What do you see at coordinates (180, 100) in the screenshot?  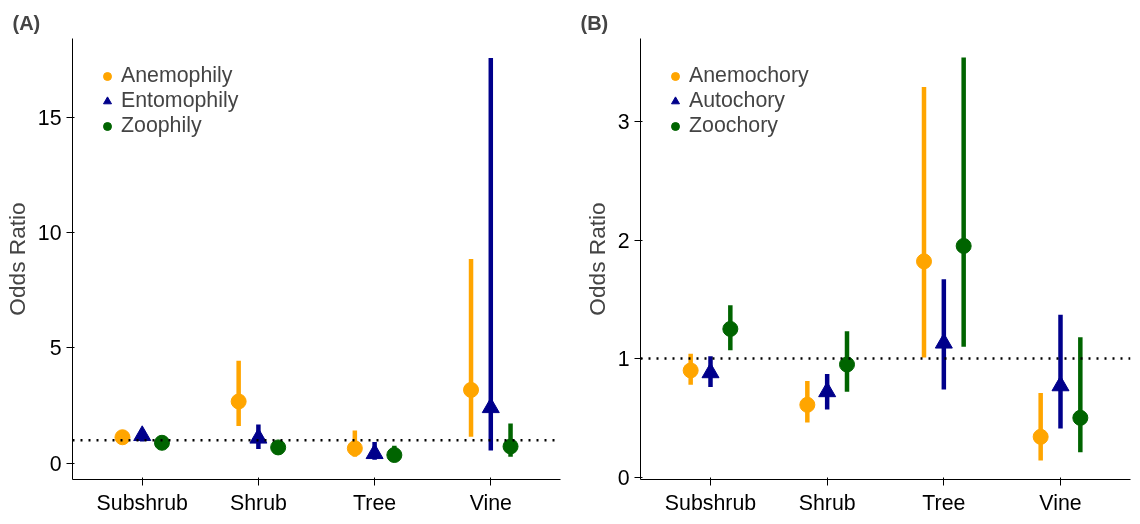 I see `legend-label: Entomophily` at bounding box center [180, 100].